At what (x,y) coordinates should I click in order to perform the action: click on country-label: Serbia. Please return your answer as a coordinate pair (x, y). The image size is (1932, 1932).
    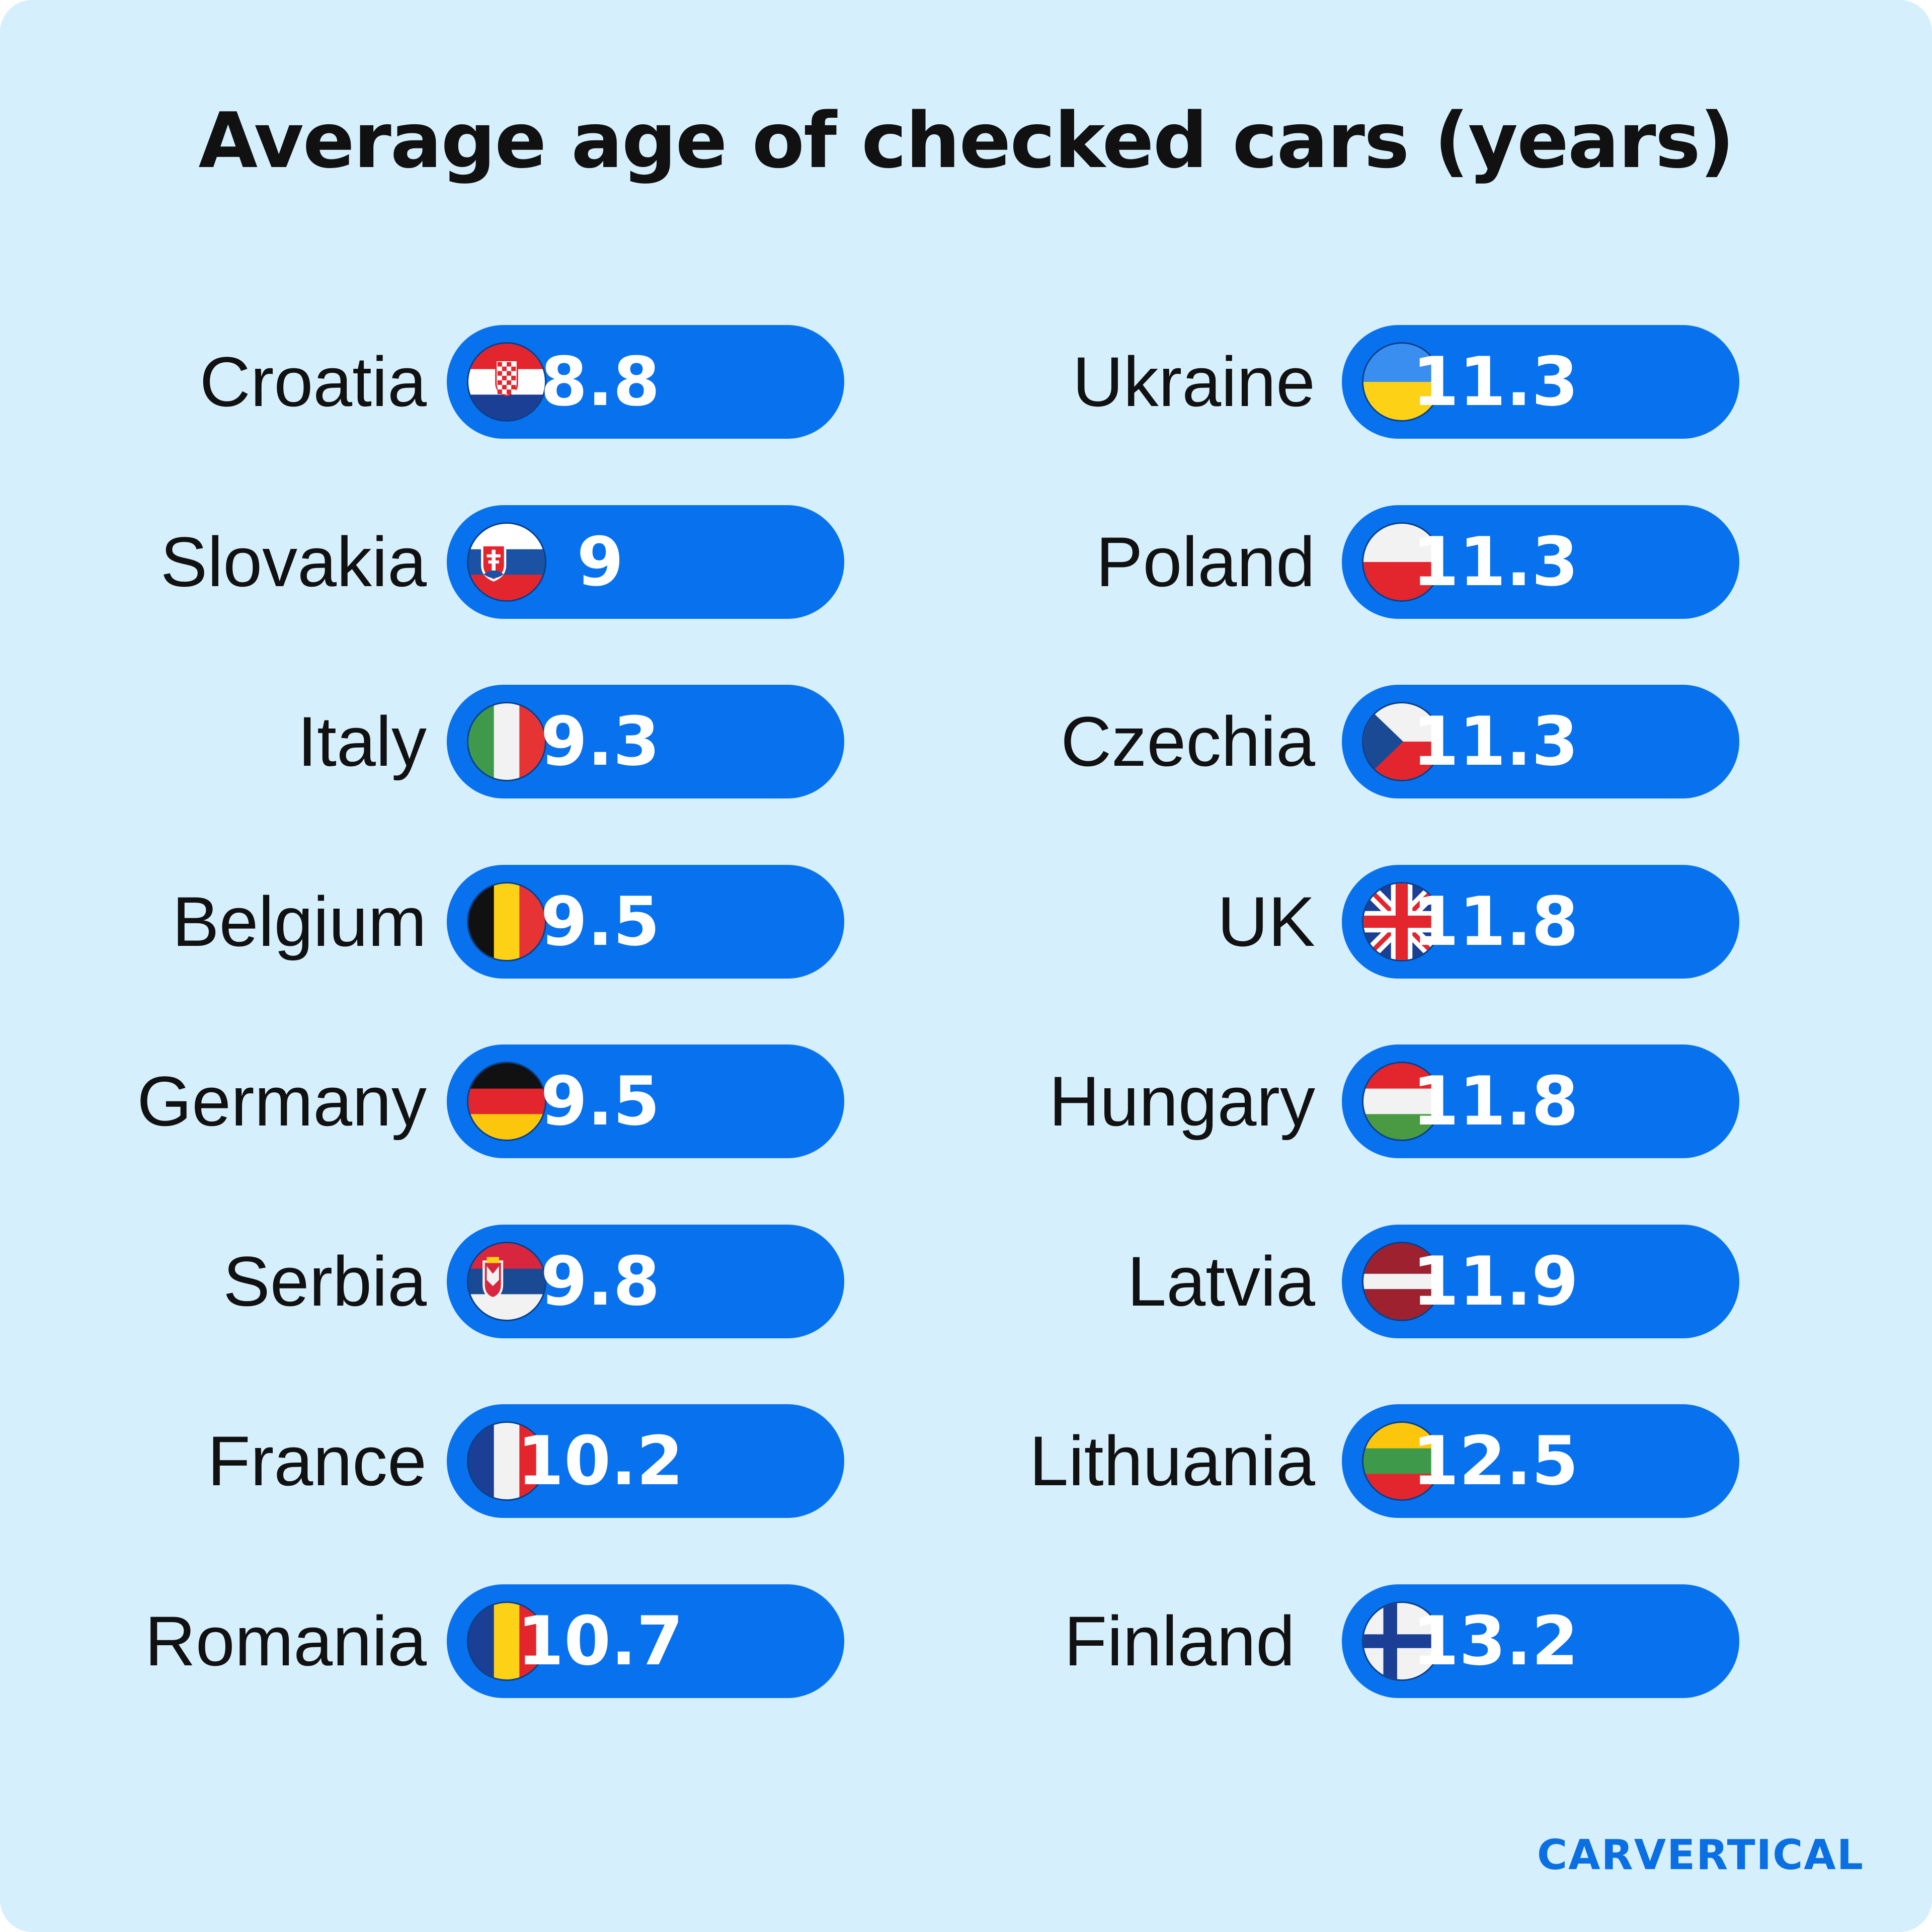
    Looking at the image, I should click on (325, 1281).